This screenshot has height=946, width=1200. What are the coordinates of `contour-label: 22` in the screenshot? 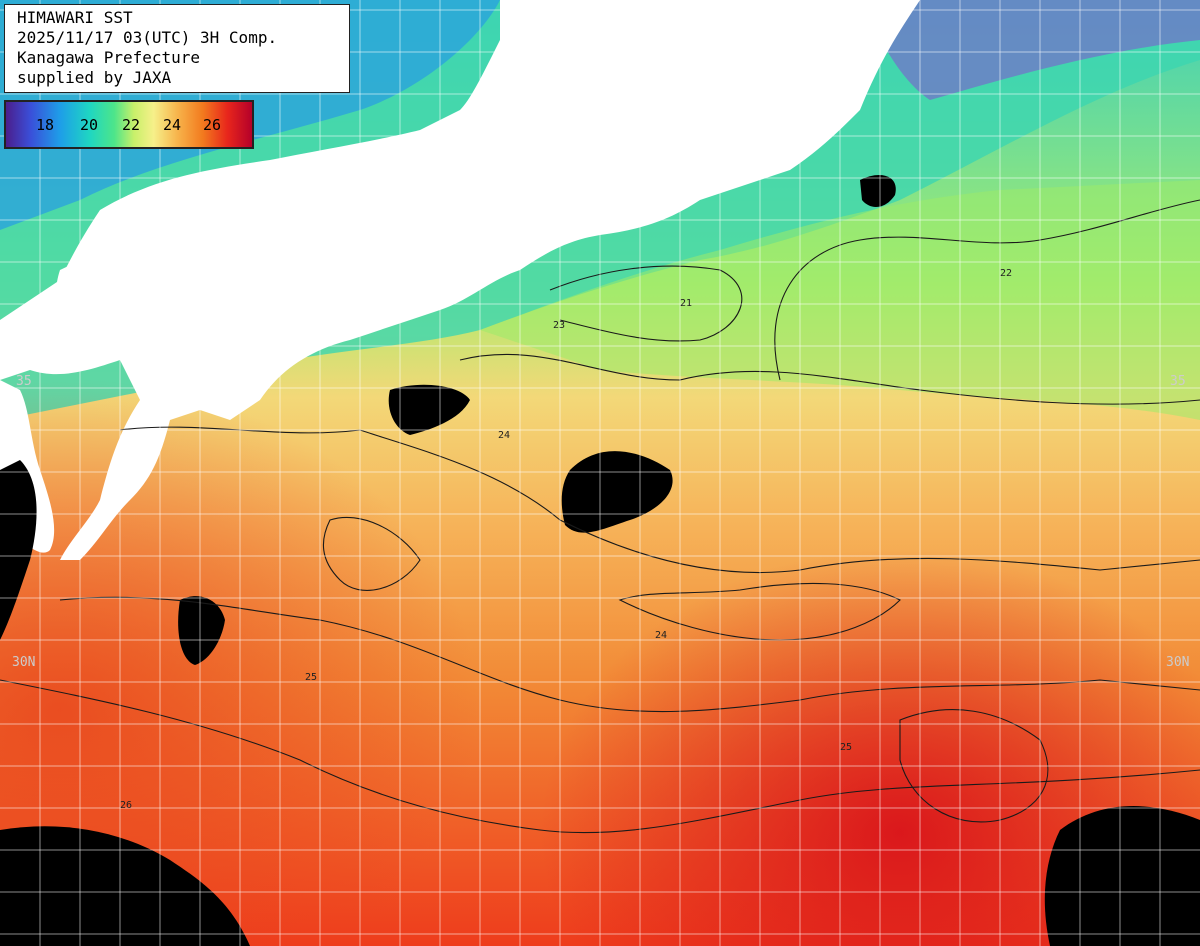 It's located at (1006, 273).